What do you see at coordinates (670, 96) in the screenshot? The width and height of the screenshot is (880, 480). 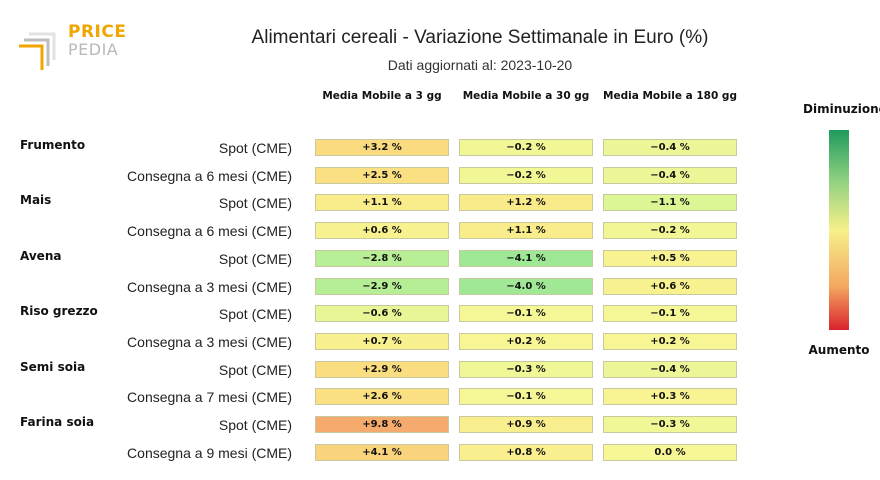 I see `column-header: Media Mobile a 180 gg` at bounding box center [670, 96].